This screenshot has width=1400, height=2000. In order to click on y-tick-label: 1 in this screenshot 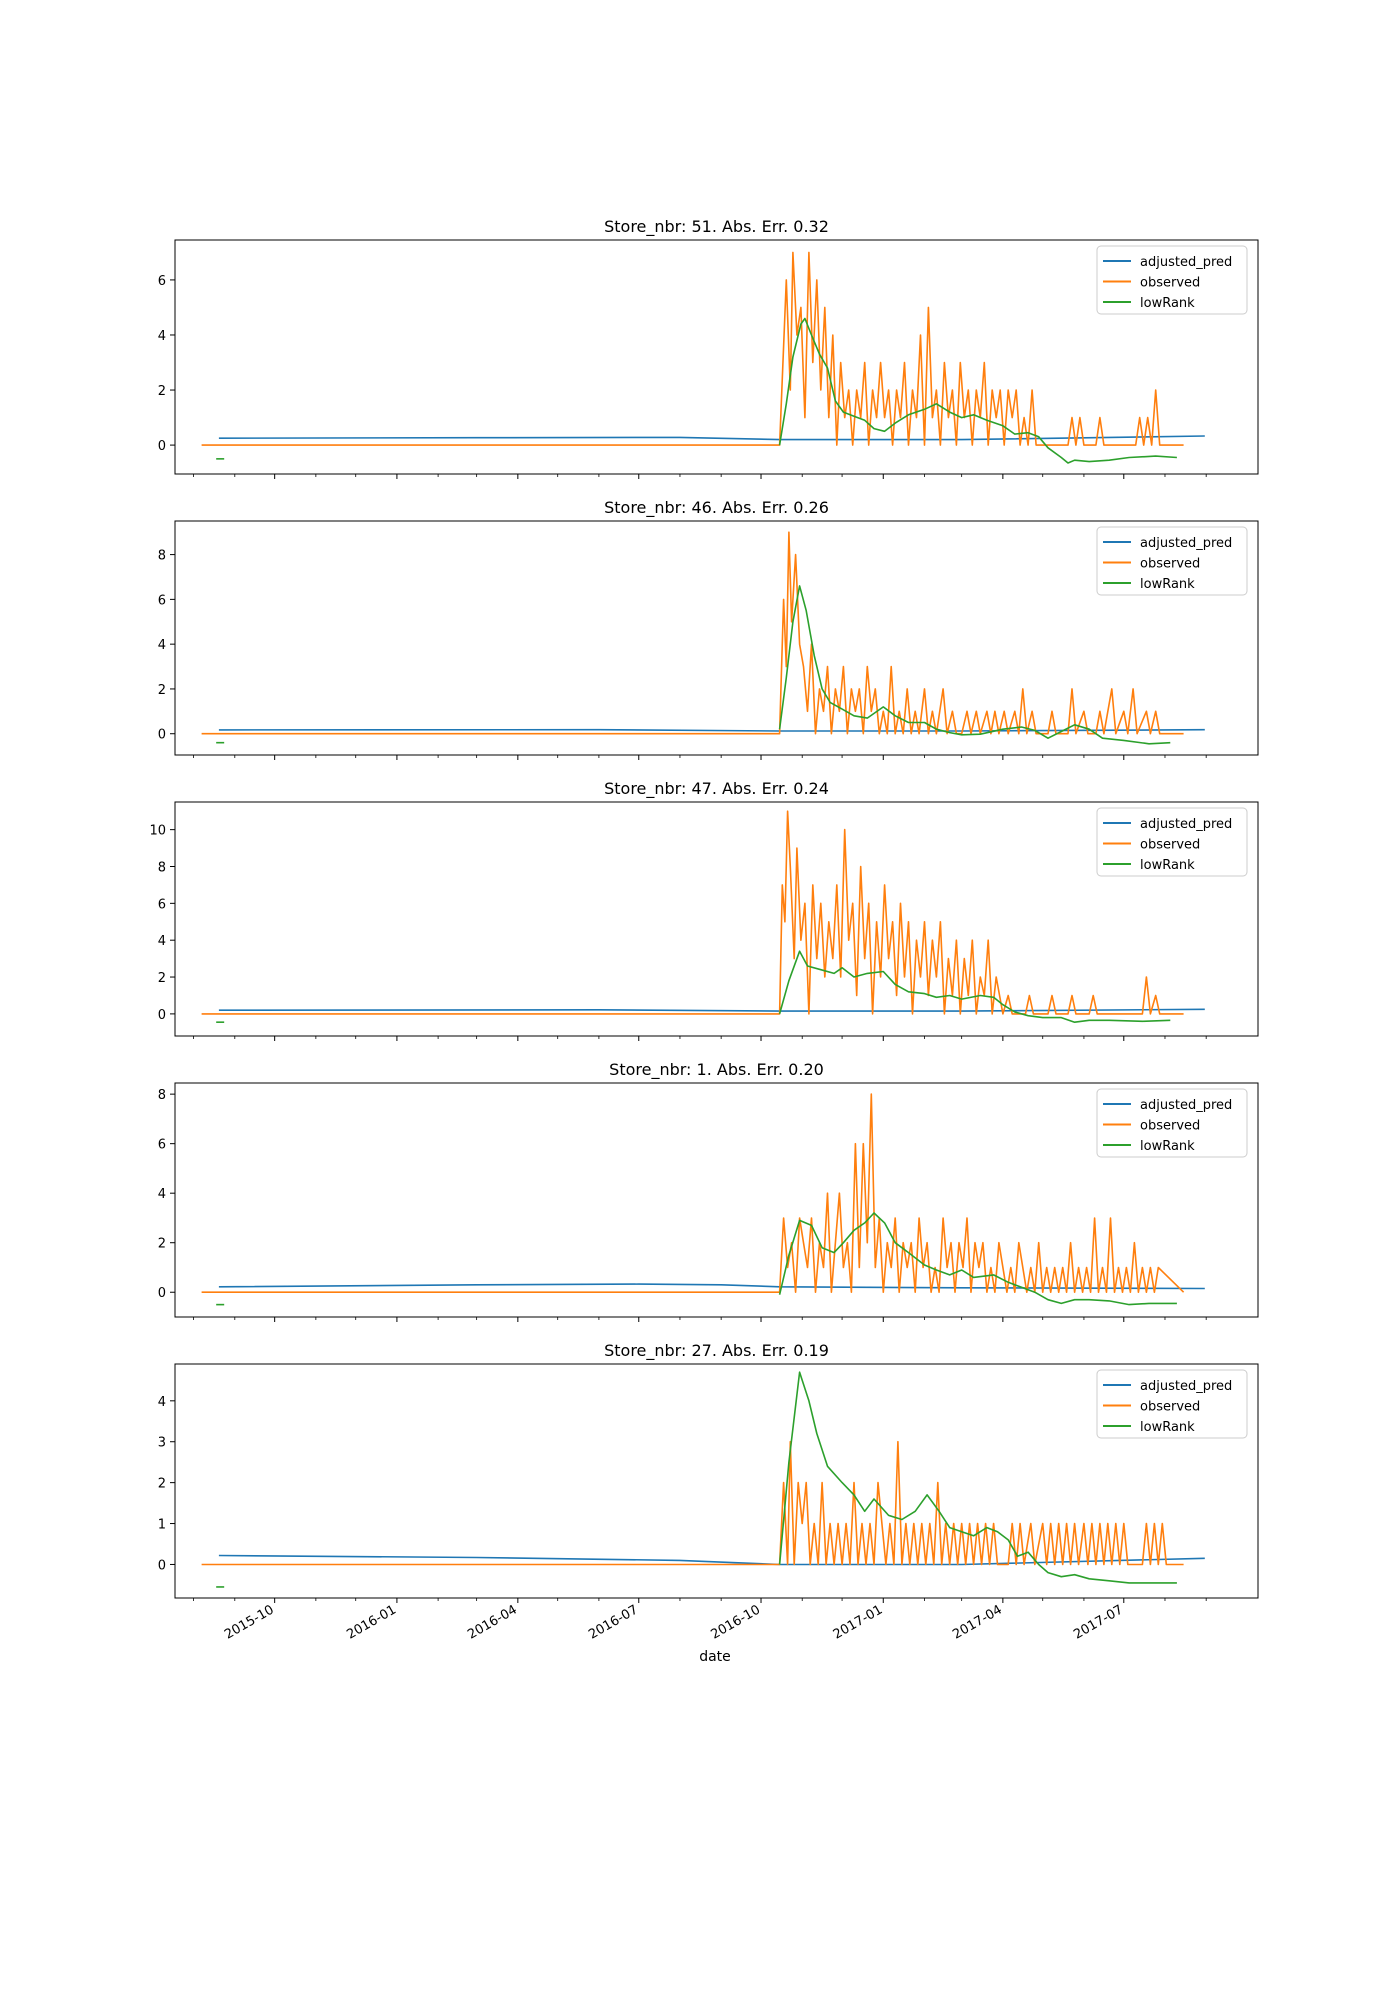, I will do `click(162, 1525)`.